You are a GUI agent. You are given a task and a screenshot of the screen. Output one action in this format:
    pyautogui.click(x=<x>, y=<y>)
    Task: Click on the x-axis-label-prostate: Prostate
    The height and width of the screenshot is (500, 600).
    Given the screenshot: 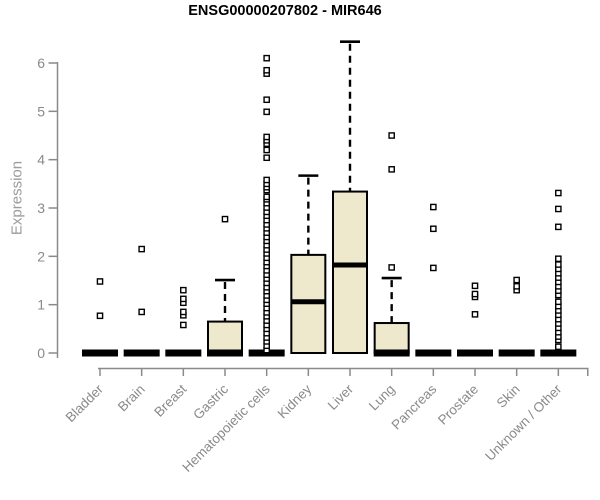 What is the action you would take?
    pyautogui.click(x=458, y=405)
    